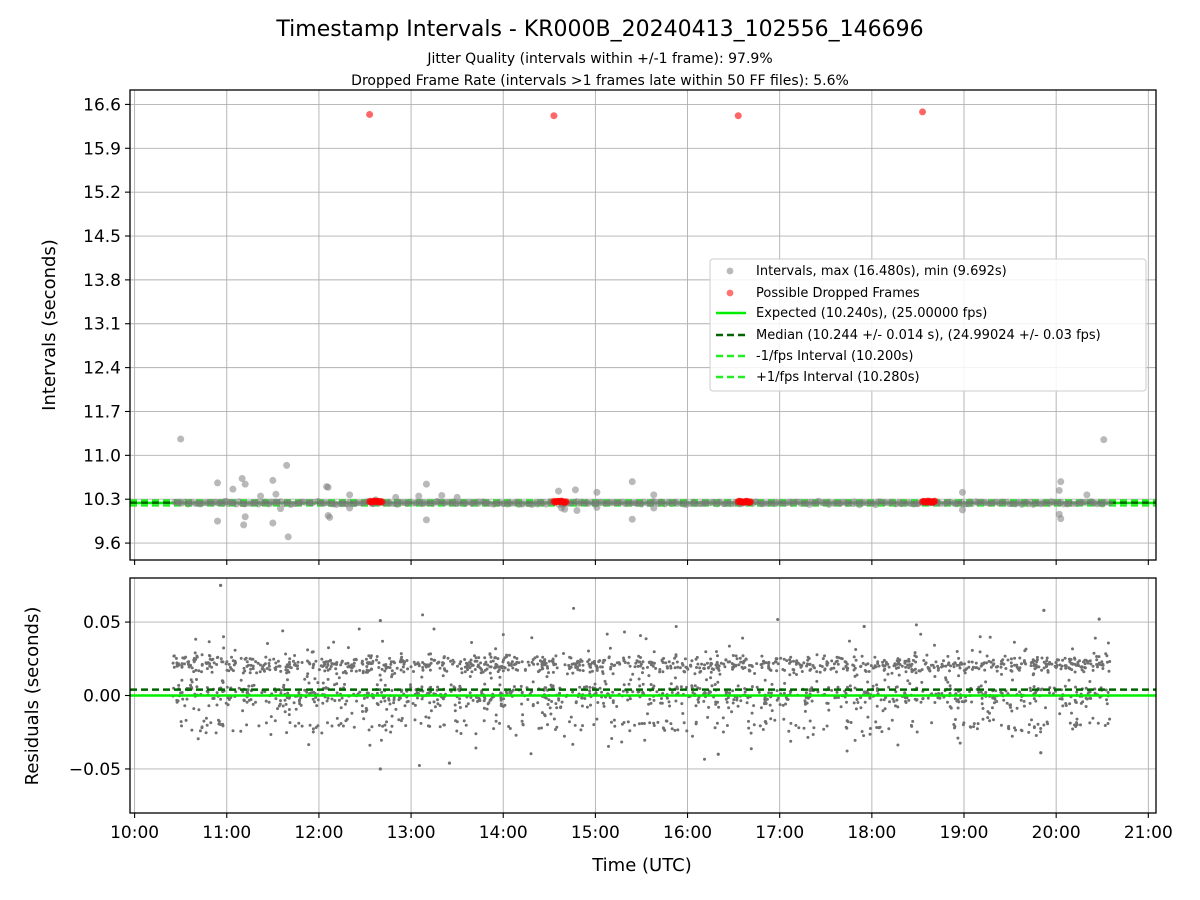 The width and height of the screenshot is (1200, 900). I want to click on residuals-xtick-label-2: 12:00, so click(318, 833).